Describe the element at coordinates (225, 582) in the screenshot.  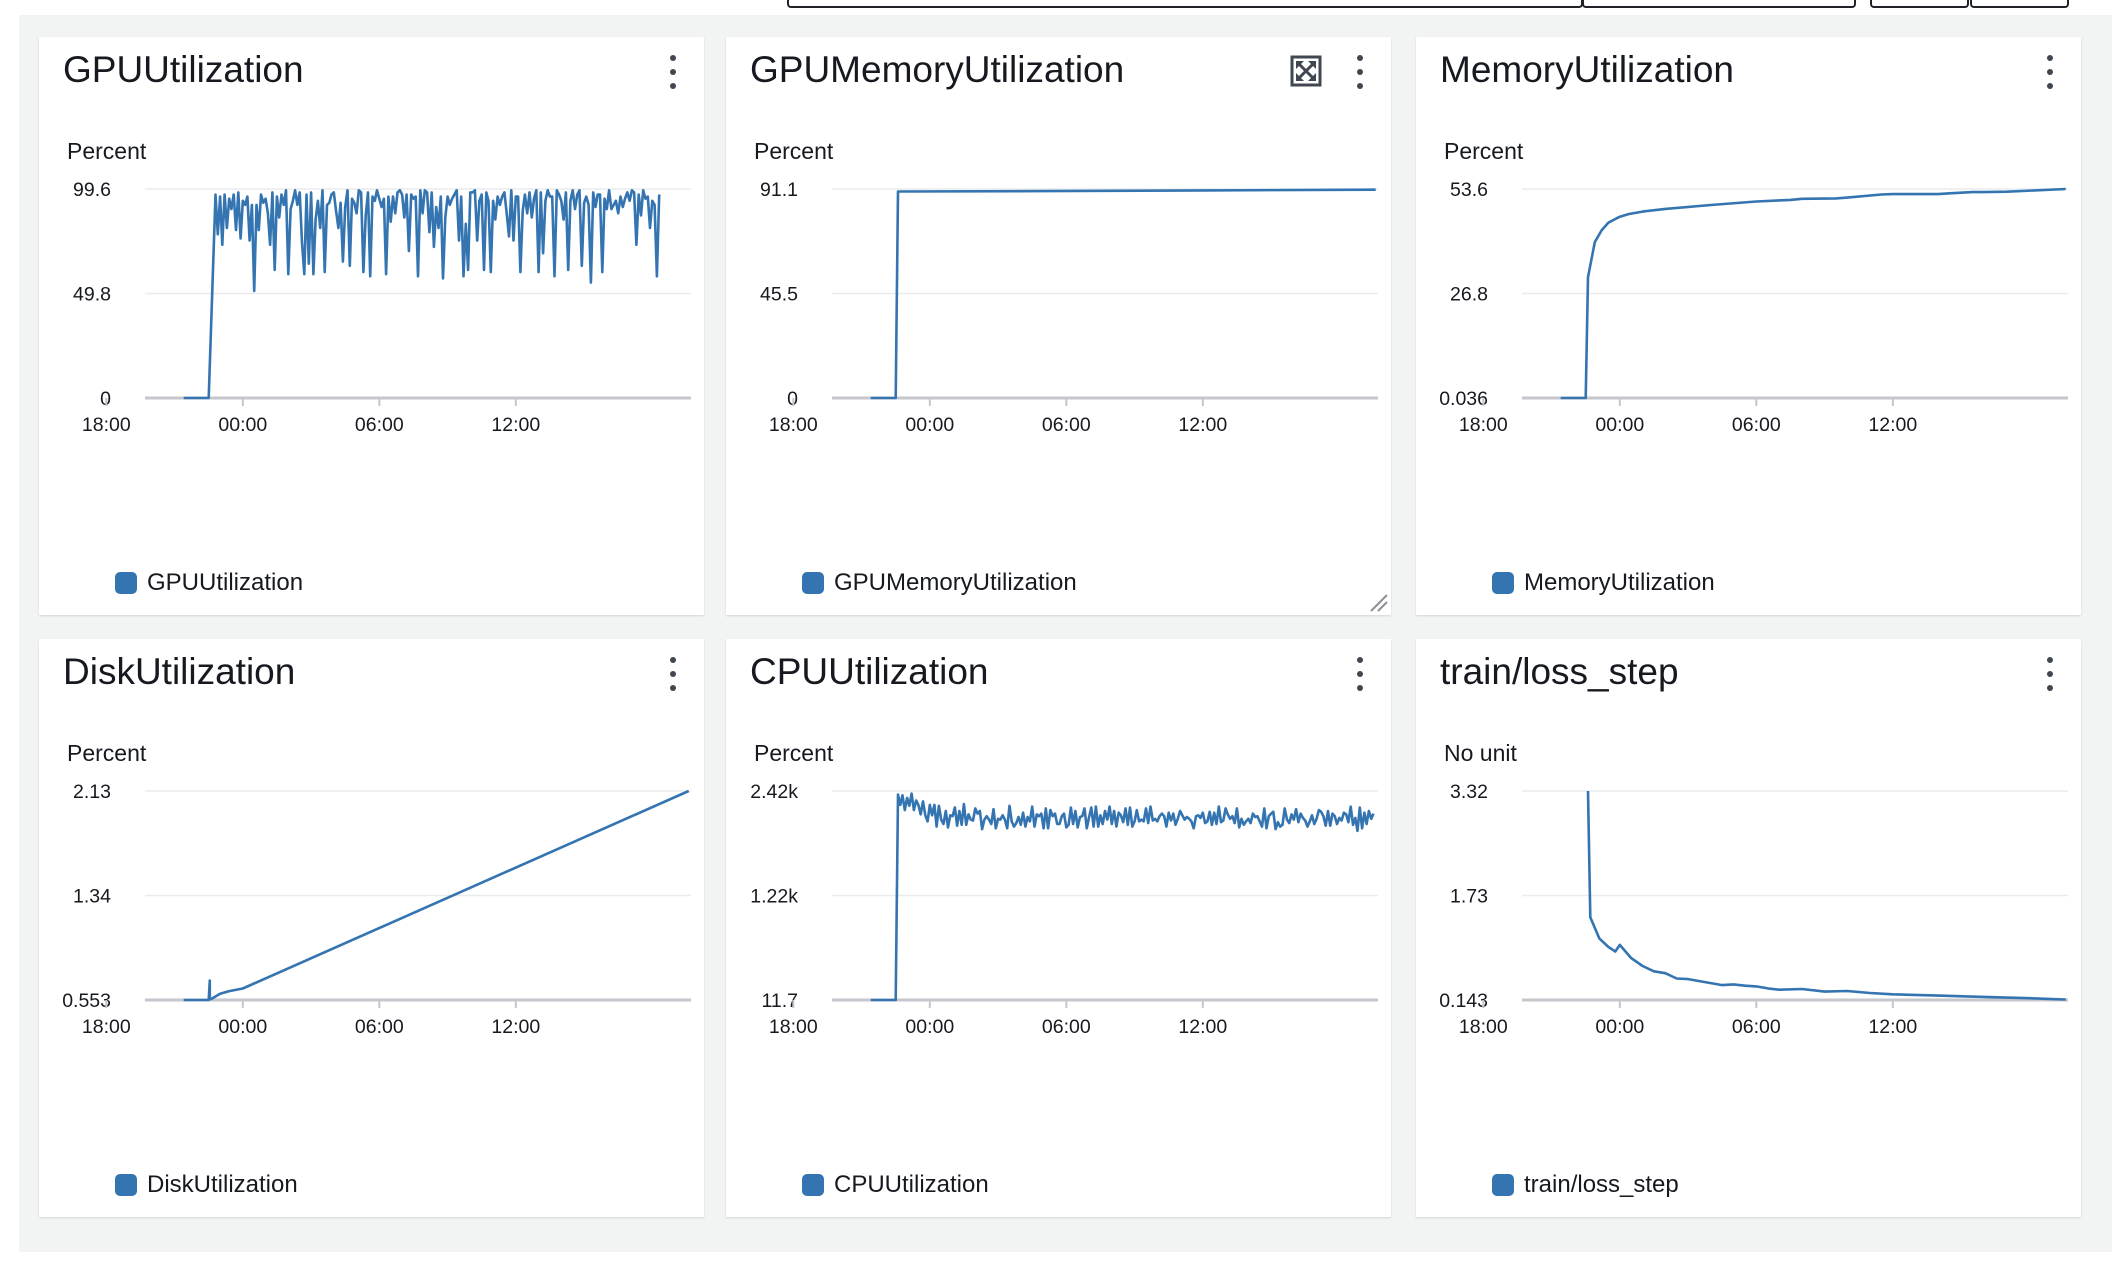
I see `legend-label: GPUUtilization` at that location.